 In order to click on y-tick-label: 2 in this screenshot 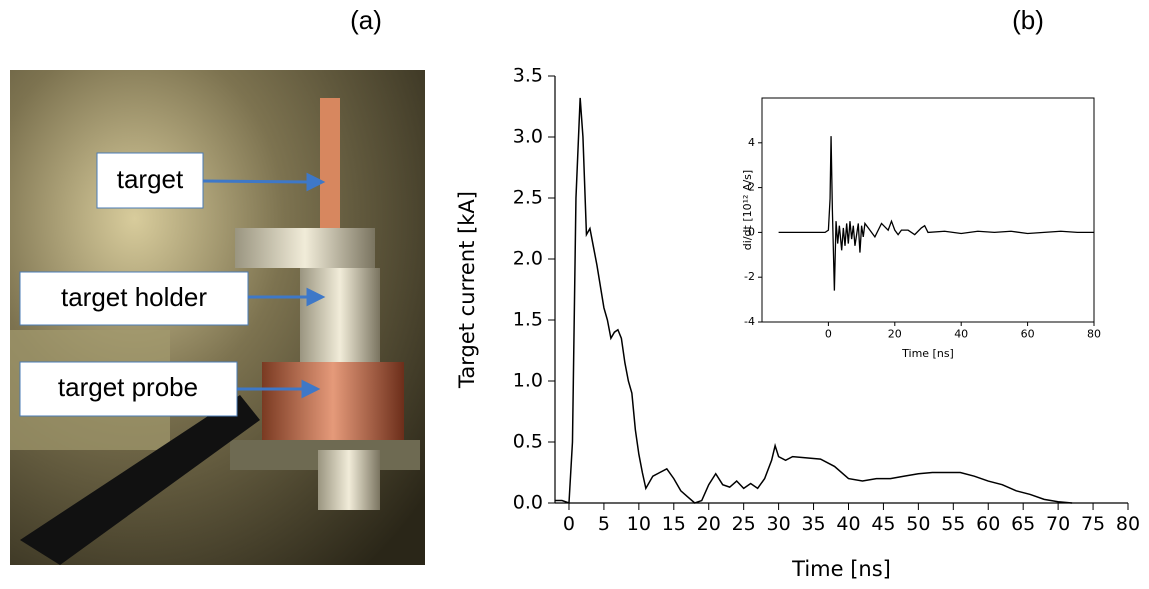, I will do `click(751, 187)`.